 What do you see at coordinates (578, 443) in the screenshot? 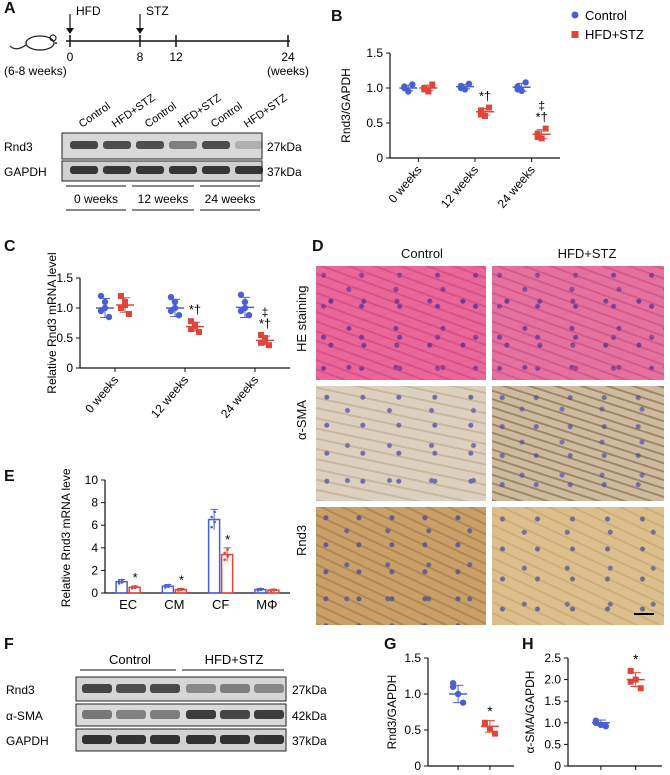
I see `sma-hfd-image` at bounding box center [578, 443].